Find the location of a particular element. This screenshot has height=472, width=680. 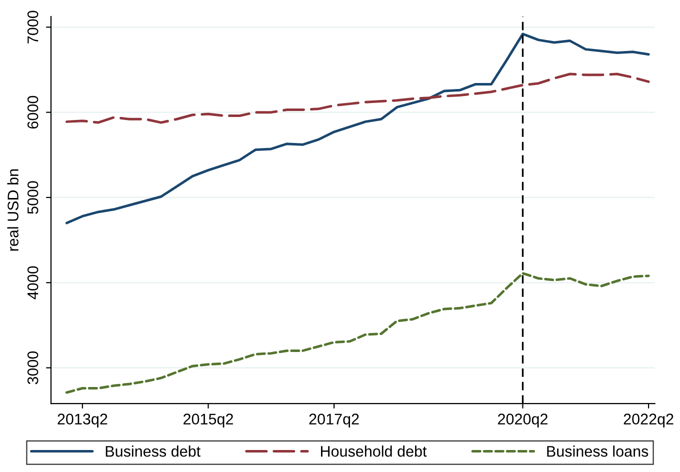

x-tick-label: 2015q2 is located at coordinates (208, 421).